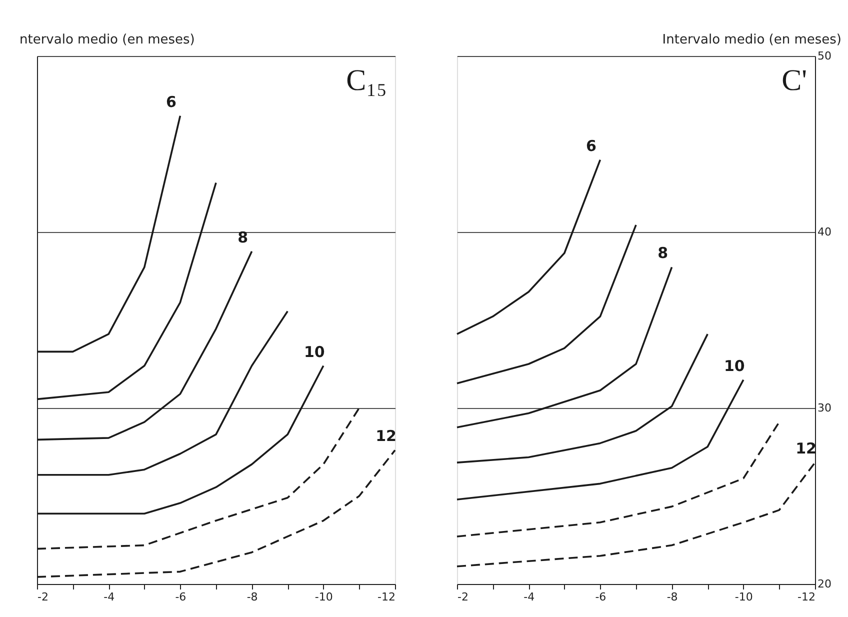  What do you see at coordinates (794, 80) in the screenshot?
I see `annotation: C'` at bounding box center [794, 80].